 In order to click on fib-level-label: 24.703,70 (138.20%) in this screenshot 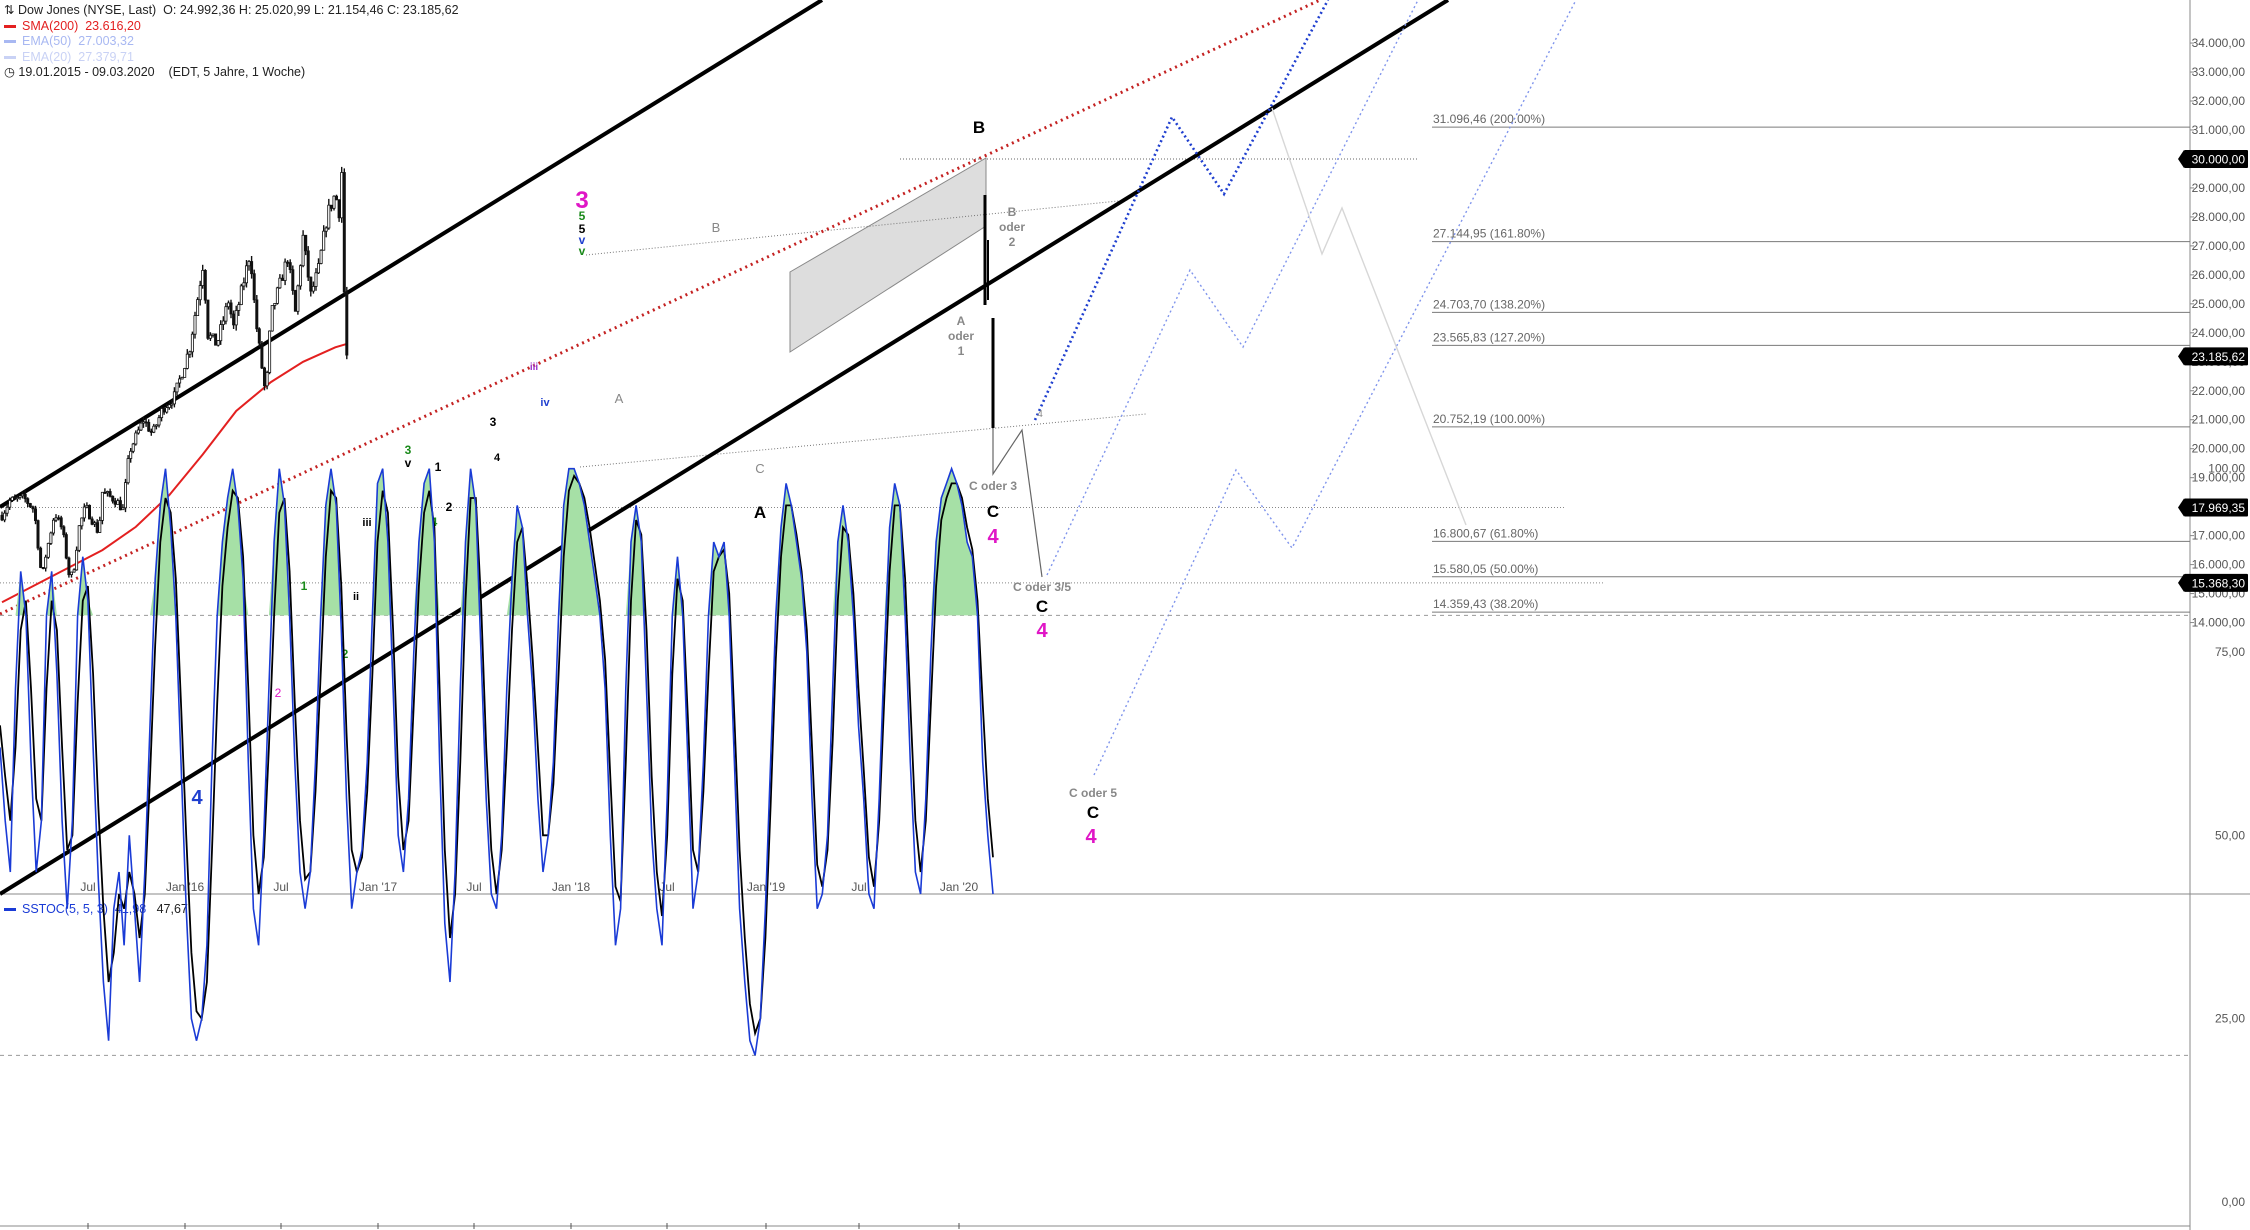, I will do `click(1489, 304)`.